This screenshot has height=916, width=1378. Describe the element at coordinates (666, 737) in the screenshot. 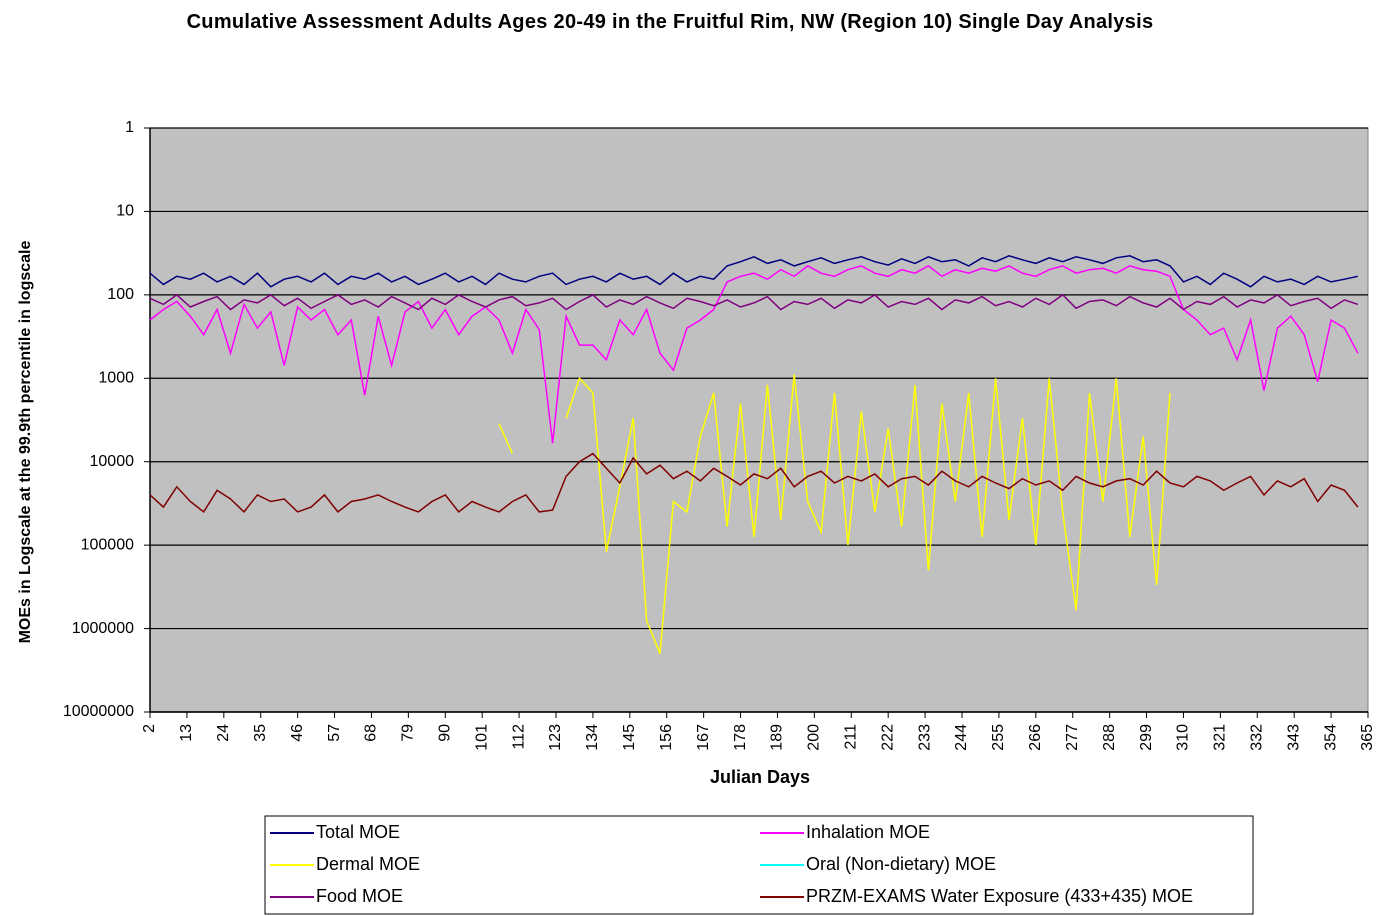

I see `x-tick-label: 156` at that location.